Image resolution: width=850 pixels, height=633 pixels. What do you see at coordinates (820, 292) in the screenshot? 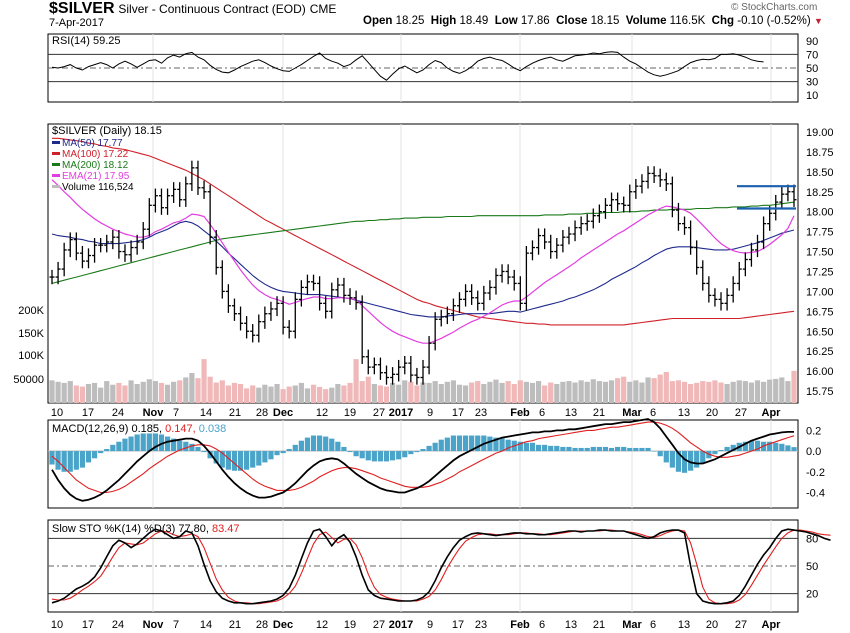
I see `price-y-tick: 17.00` at bounding box center [820, 292].